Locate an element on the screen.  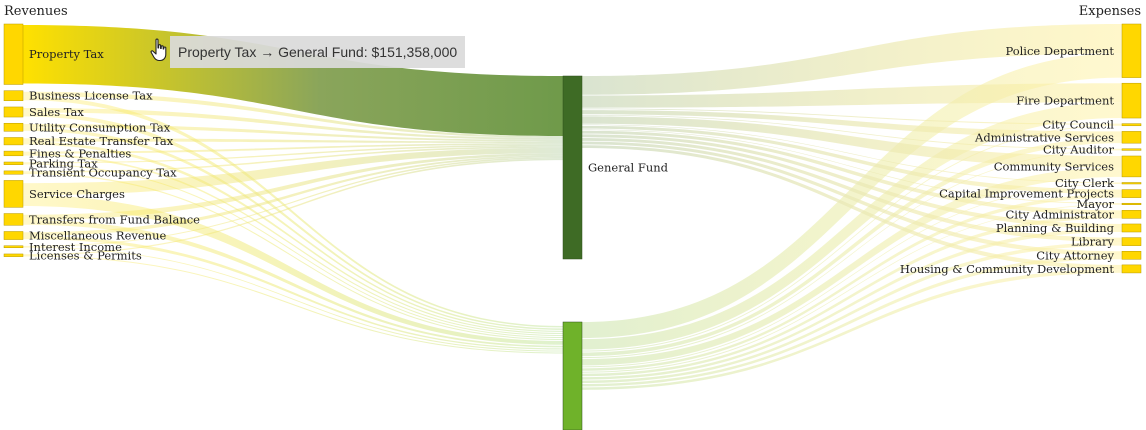
node-mayor is located at coordinates (1131, 203).